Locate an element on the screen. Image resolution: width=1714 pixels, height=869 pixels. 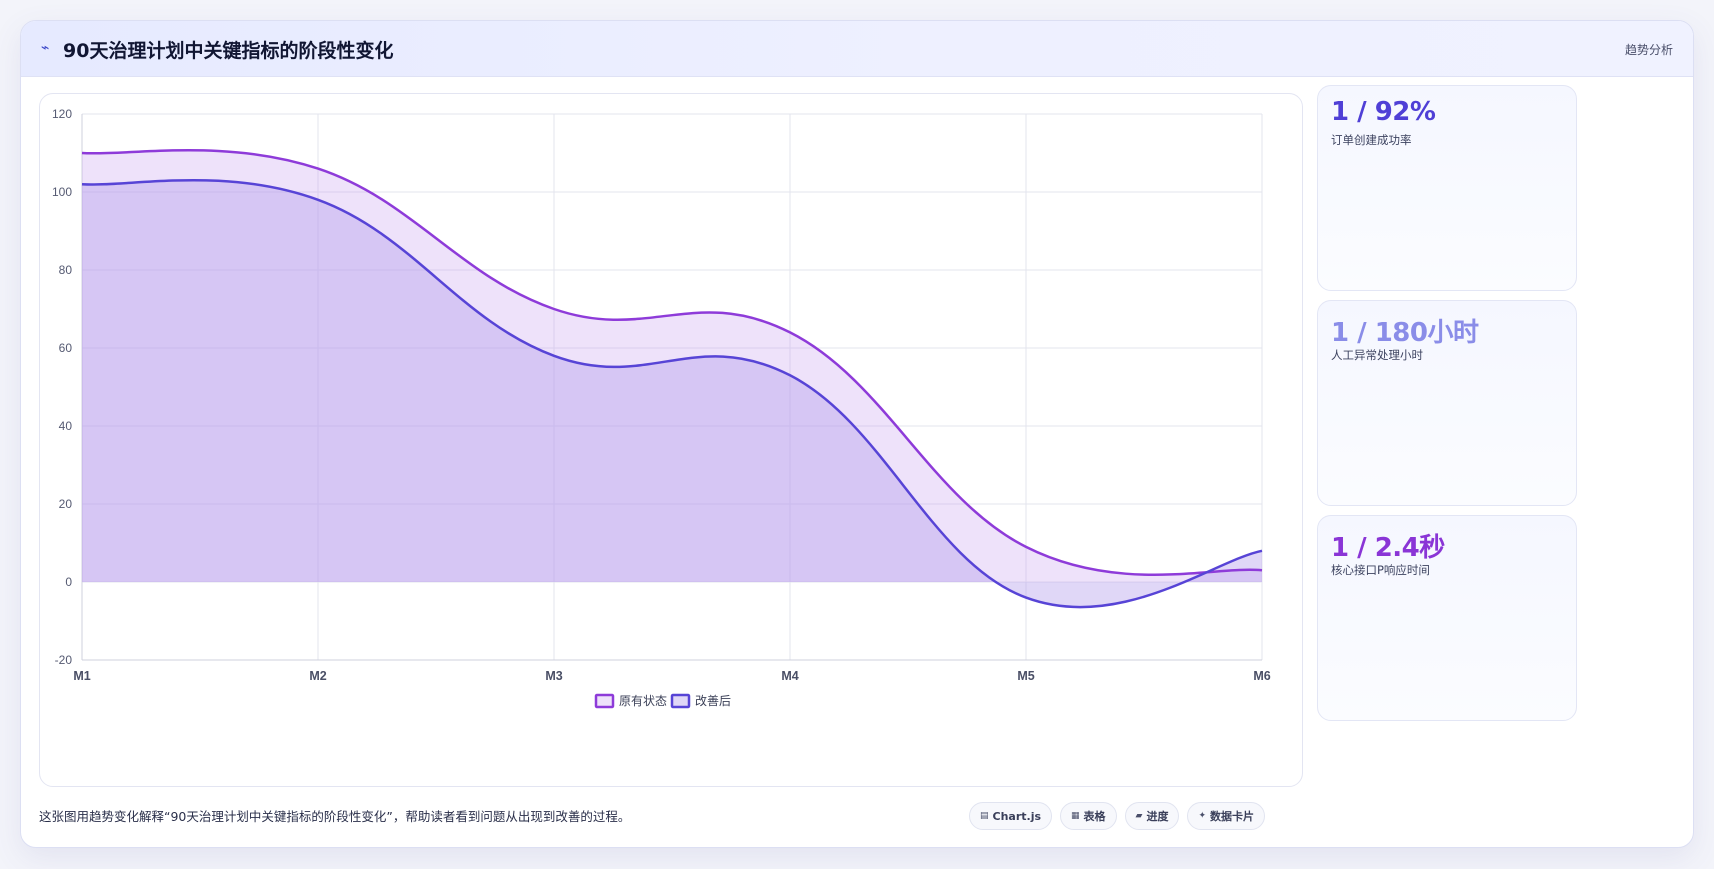
x-tick-label: M4 is located at coordinates (789, 676).